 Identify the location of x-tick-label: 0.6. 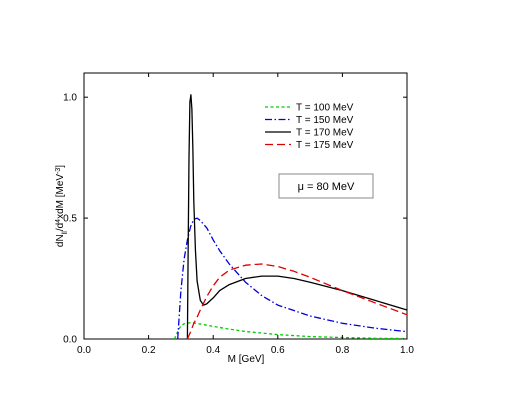
(278, 350).